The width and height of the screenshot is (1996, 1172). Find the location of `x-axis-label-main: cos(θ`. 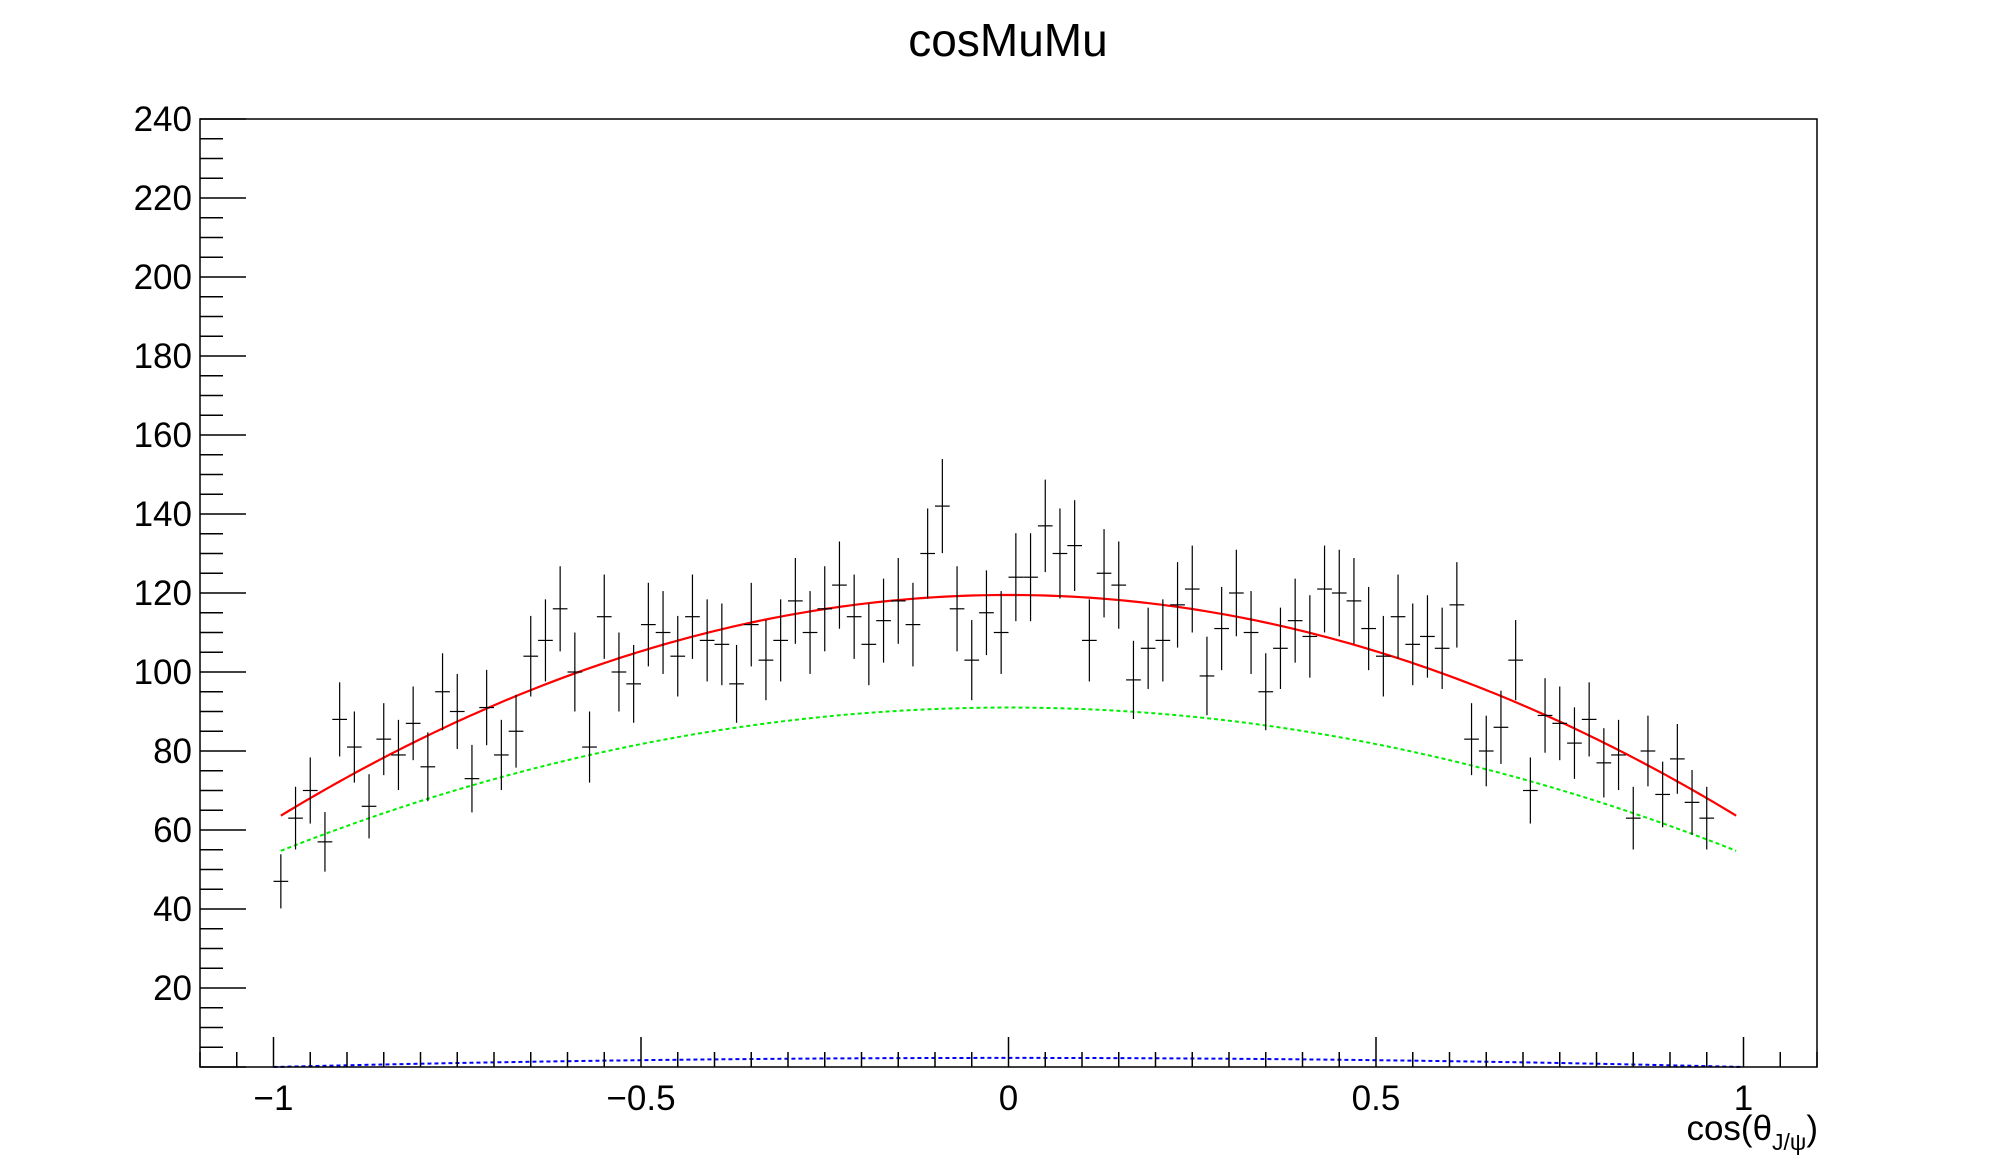

x-axis-label-main: cos(θ is located at coordinates (1729, 1128).